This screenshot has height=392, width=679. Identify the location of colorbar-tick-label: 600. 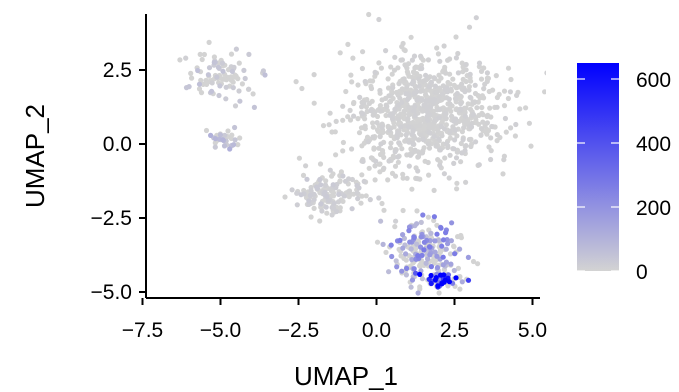
(653, 80).